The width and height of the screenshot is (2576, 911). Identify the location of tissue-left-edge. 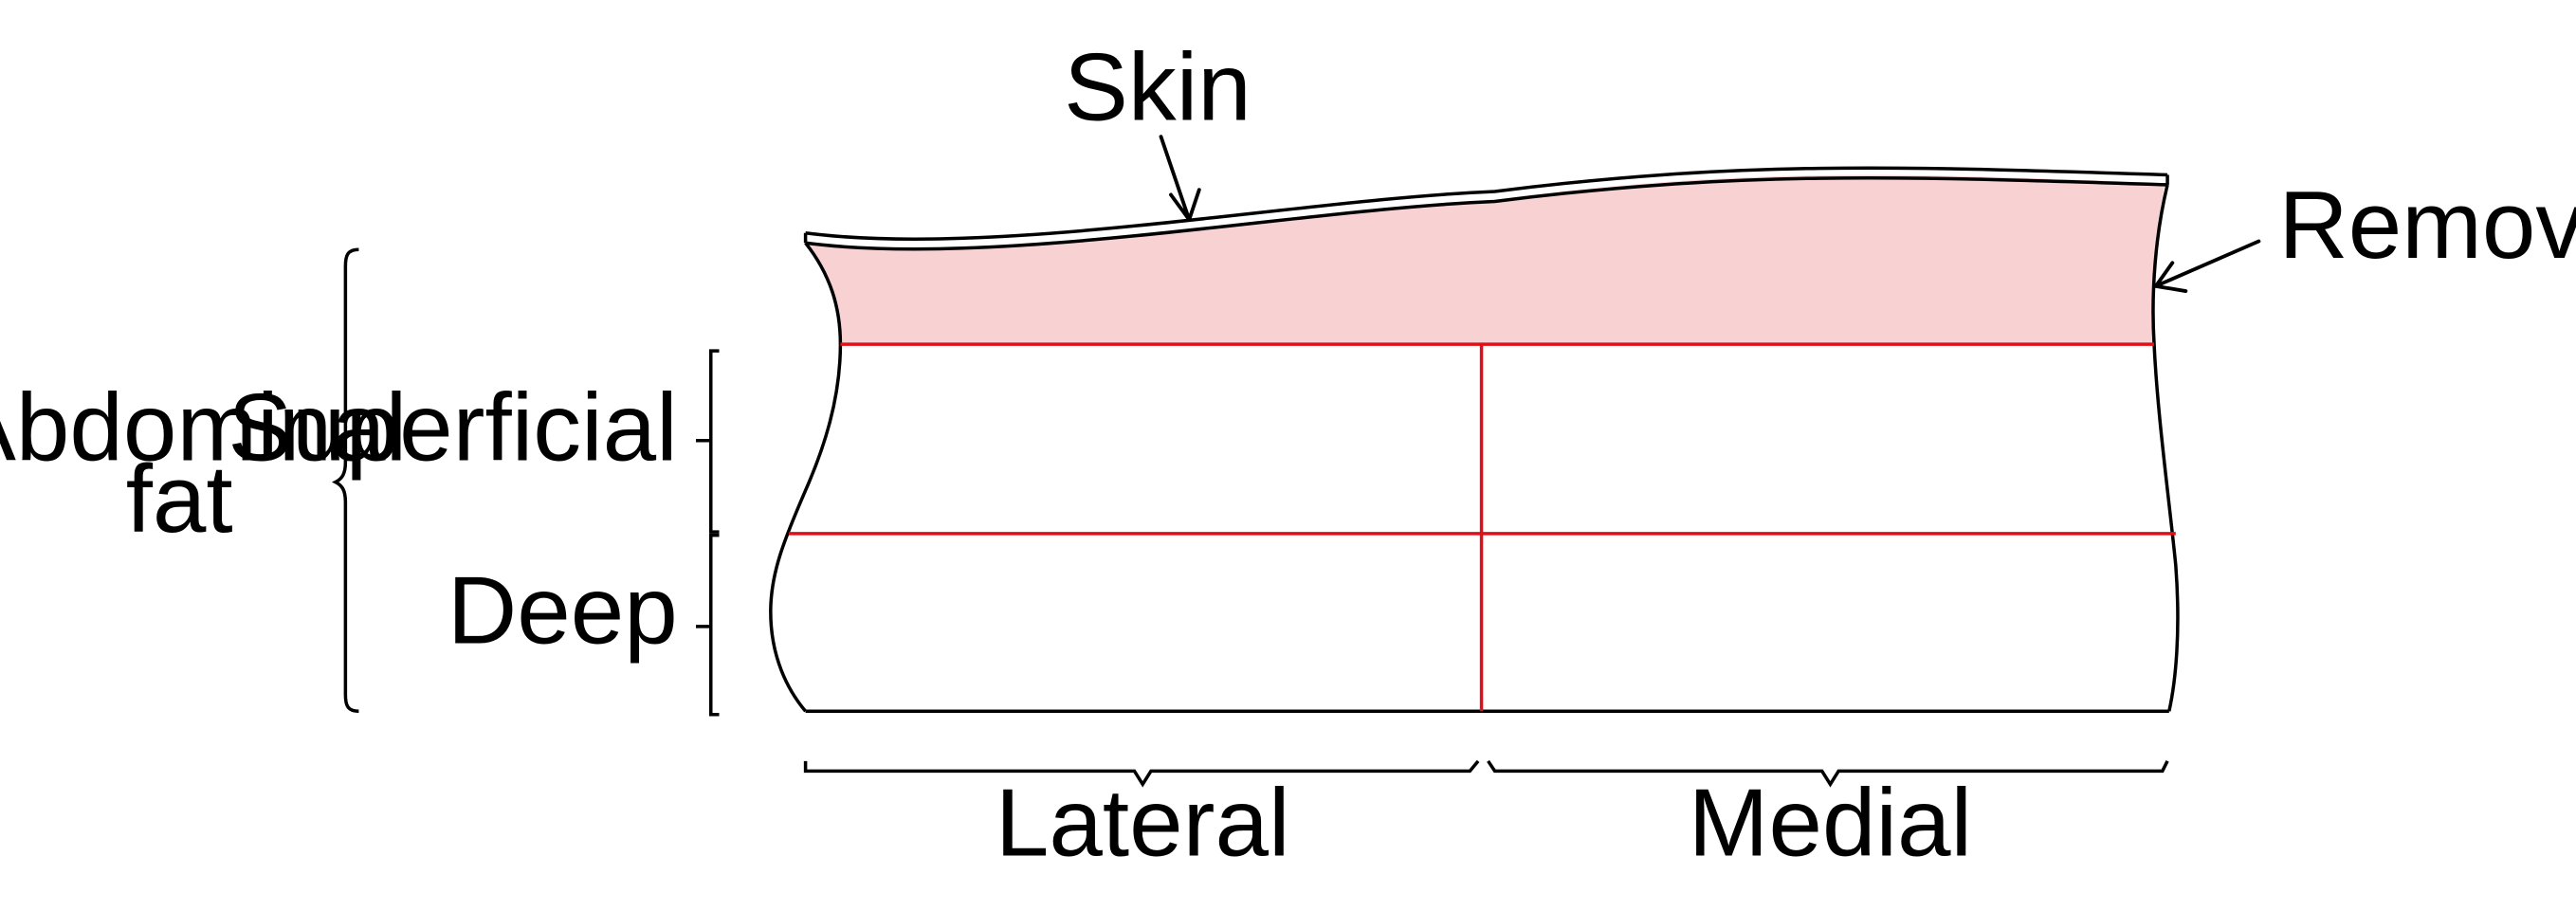
(806, 478).